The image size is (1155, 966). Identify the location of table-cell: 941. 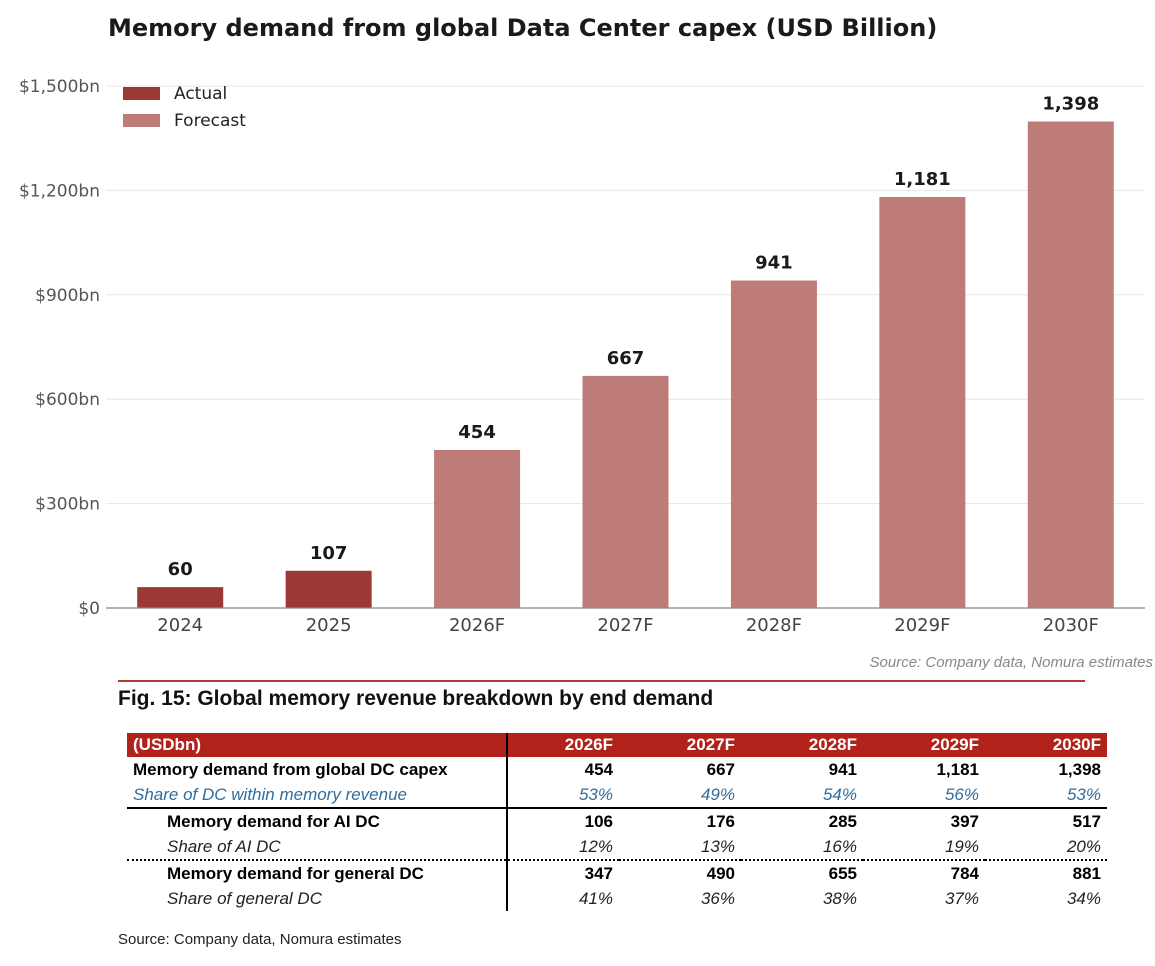
(842, 769).